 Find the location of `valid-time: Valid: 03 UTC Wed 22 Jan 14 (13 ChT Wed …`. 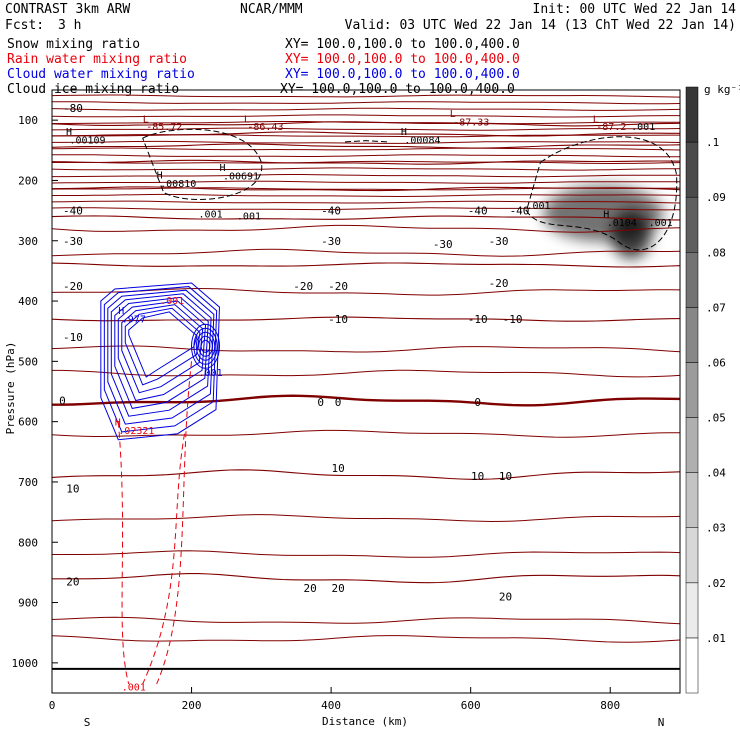

valid-time: Valid: 03 UTC Wed 22 Jan 14 (13 ChT Wed … is located at coordinates (540, 25).